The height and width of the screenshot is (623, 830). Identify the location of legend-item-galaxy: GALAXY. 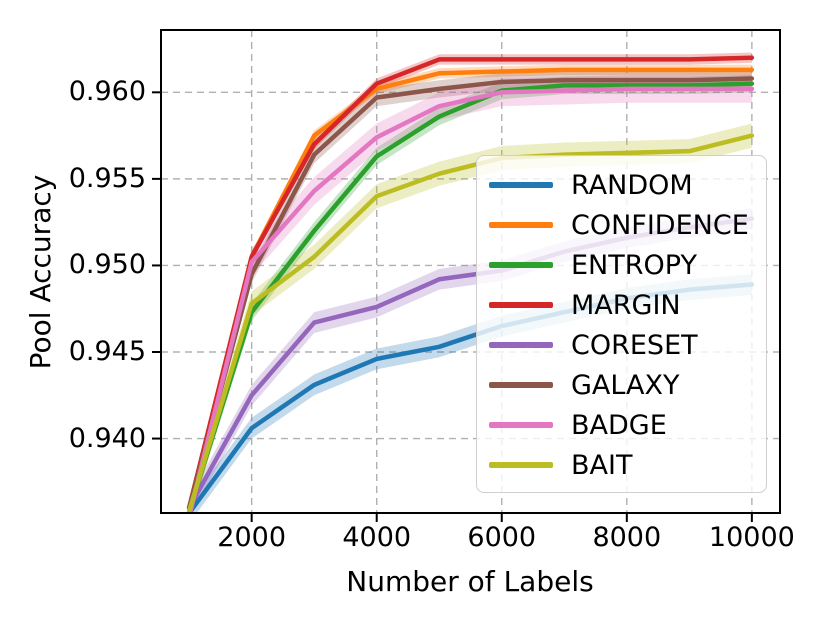
(627, 385).